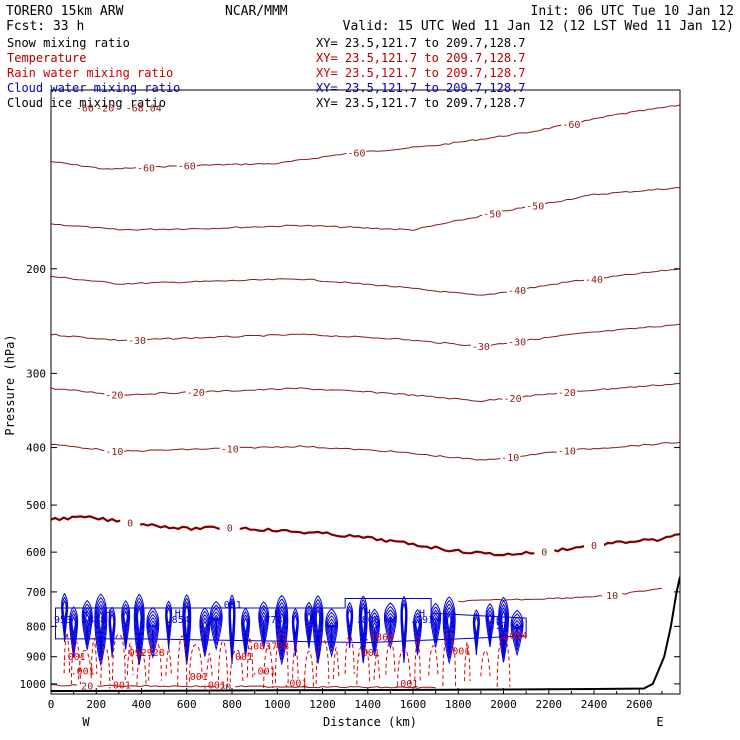  Describe the element at coordinates (421, 58) in the screenshot. I see `xy-temperature: XY= 23.5,121.7 to 209.7,128.7` at that location.